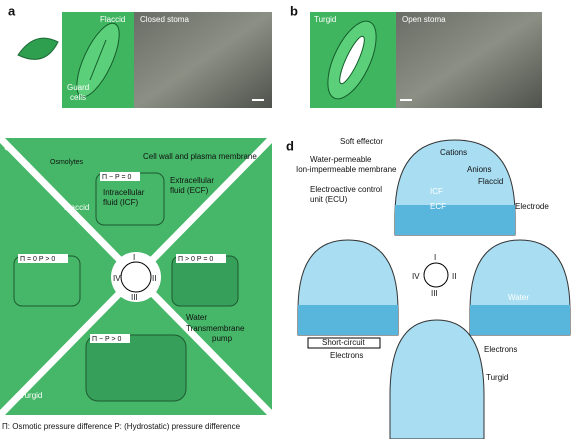 This screenshot has height=439, width=571. What do you see at coordinates (479, 169) in the screenshot?
I see `annotation: Anions` at bounding box center [479, 169].